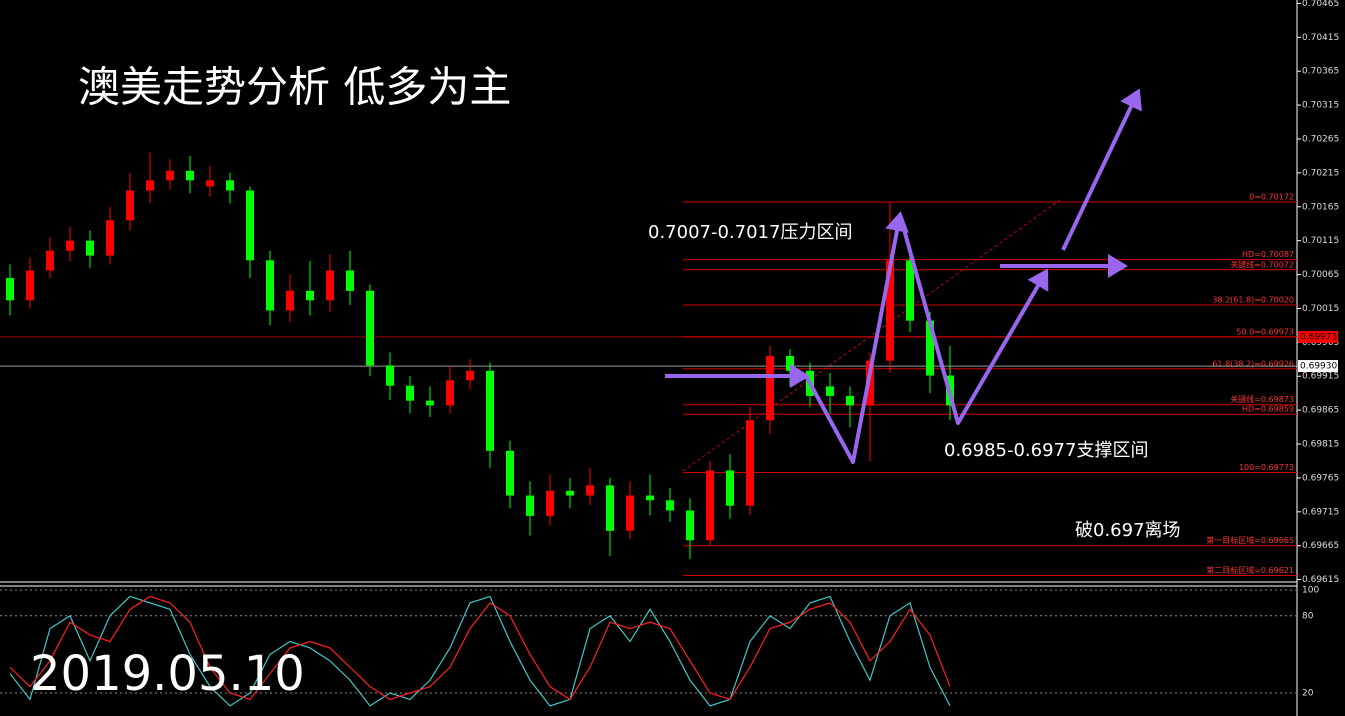 This screenshot has height=716, width=1345. I want to click on level-label: 关键线=0.70072, so click(1262, 264).